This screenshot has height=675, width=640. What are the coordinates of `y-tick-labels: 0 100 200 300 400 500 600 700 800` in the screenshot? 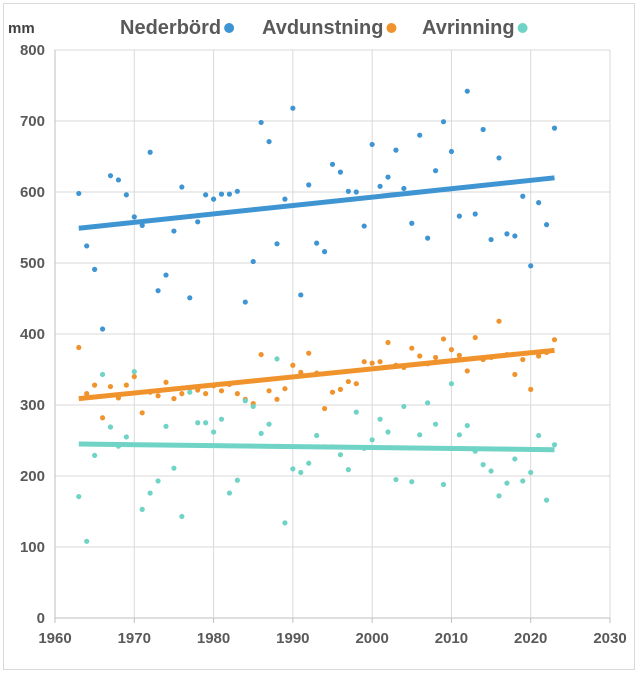 It's located at (32, 334).